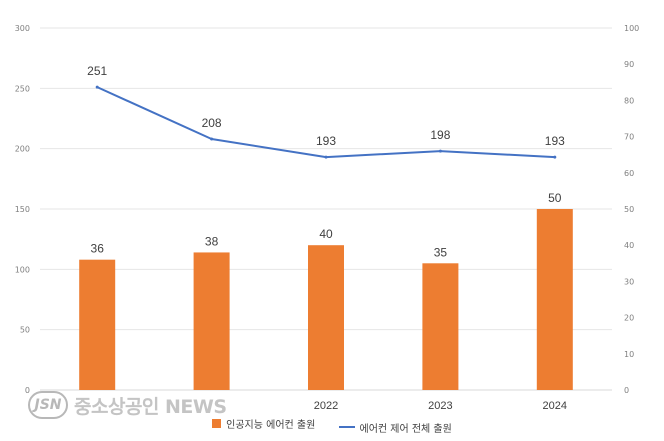 This screenshot has width=664, height=441. Describe the element at coordinates (629, 137) in the screenshot. I see `right-tick-label: 70` at that location.